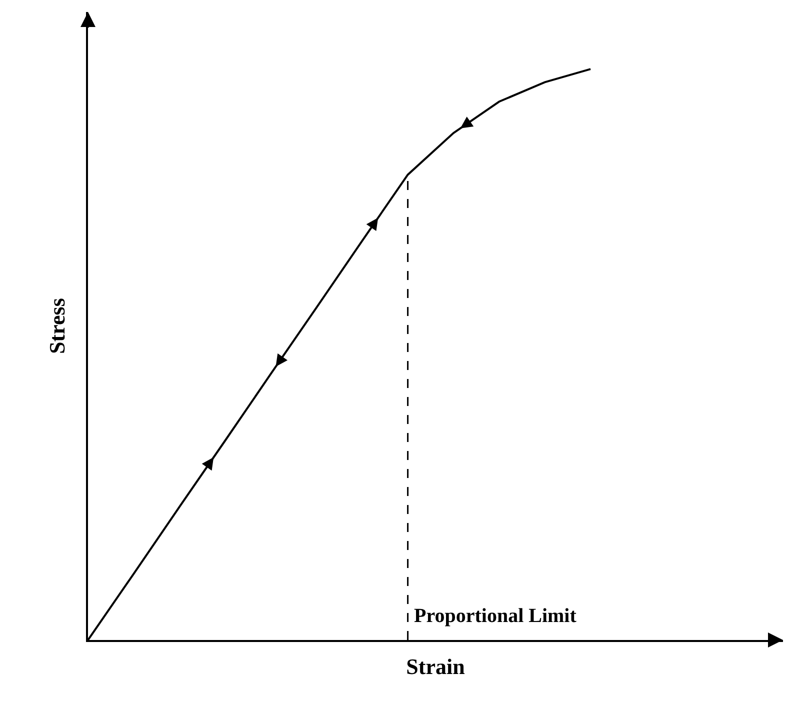 The image size is (791, 715). I want to click on y-axis-title: Stress, so click(57, 326).